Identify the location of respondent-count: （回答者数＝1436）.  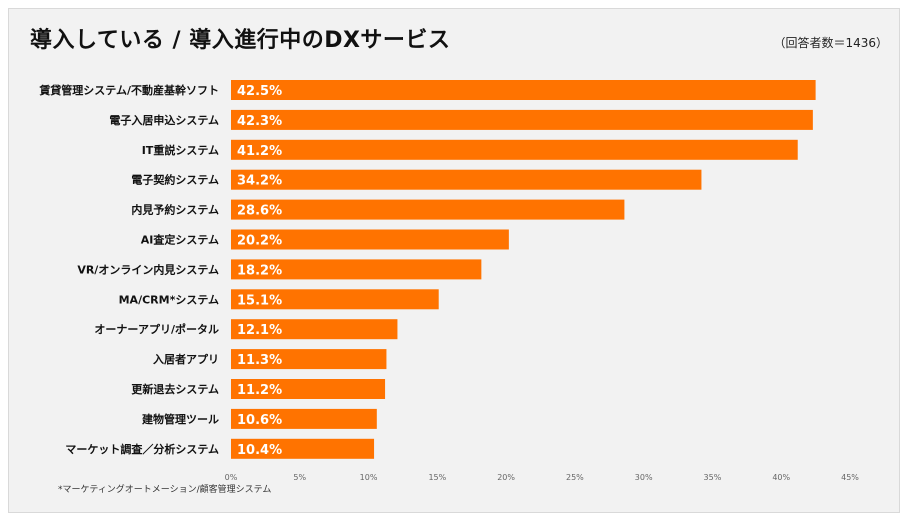
(830, 43).